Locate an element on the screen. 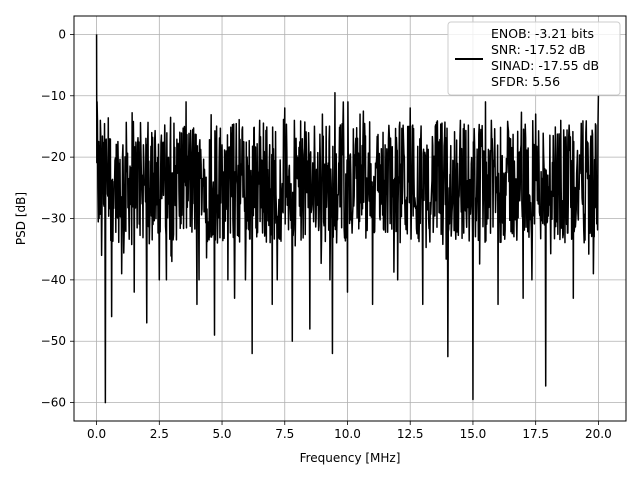  legend-line-2: SNR: -17.52 dB is located at coordinates (538, 49).